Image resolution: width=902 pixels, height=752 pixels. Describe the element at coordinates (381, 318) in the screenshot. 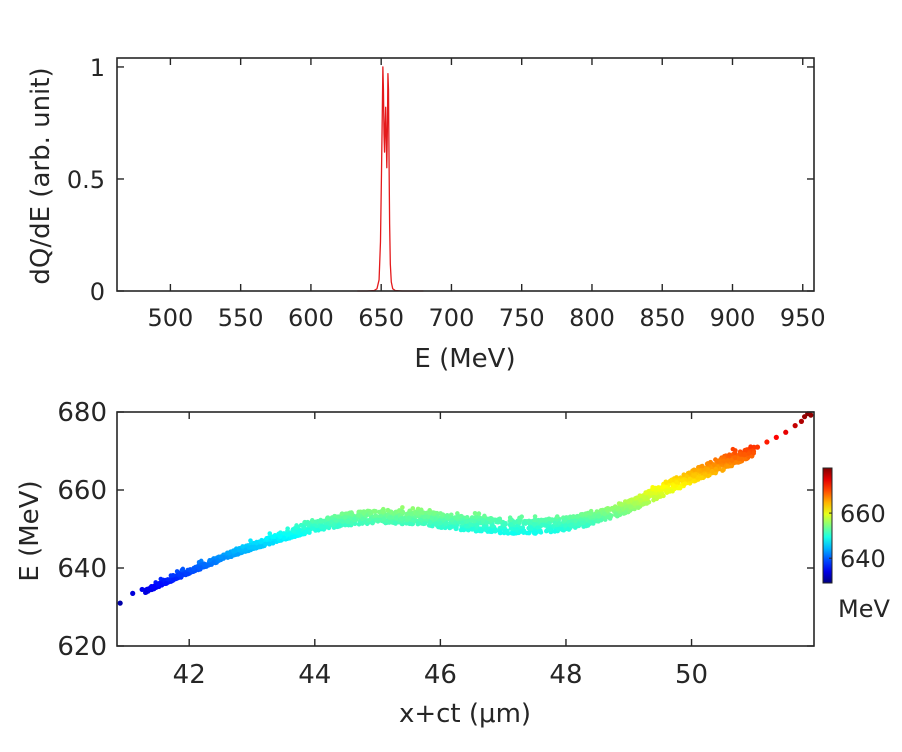

I see `spectrum-x-tick-label: 650` at that location.